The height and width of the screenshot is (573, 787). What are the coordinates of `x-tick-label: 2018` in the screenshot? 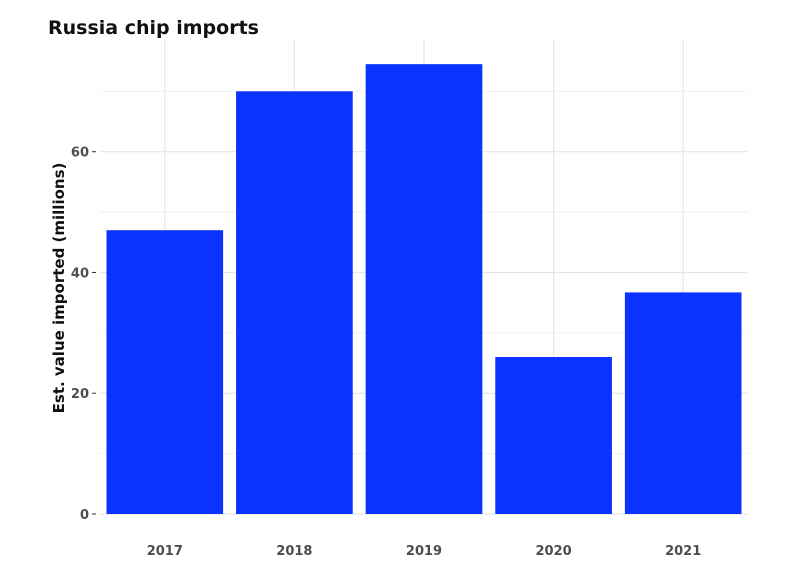 It's located at (294, 551).